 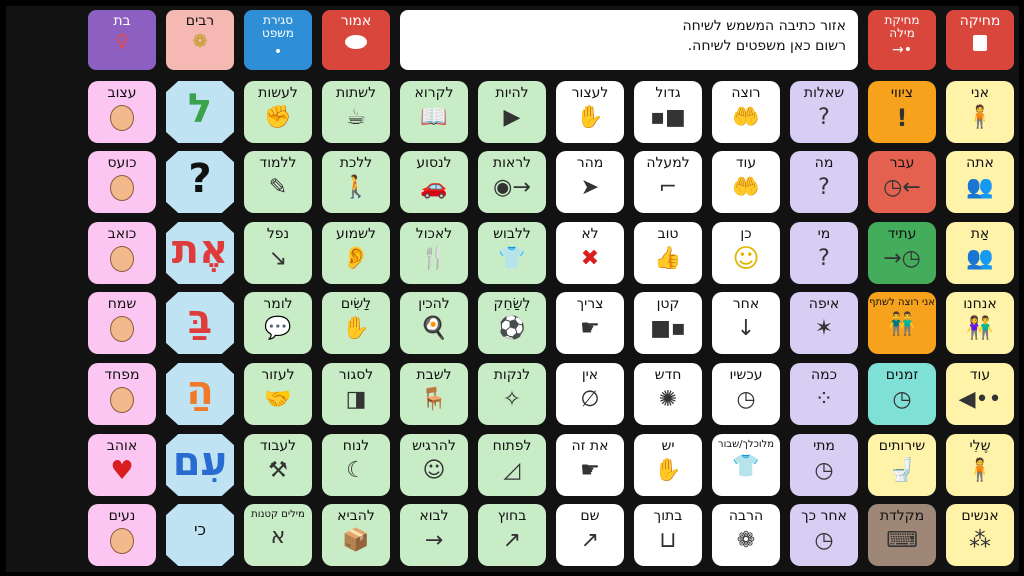 I want to click on clock-later-icon: ◷, so click(x=824, y=540).